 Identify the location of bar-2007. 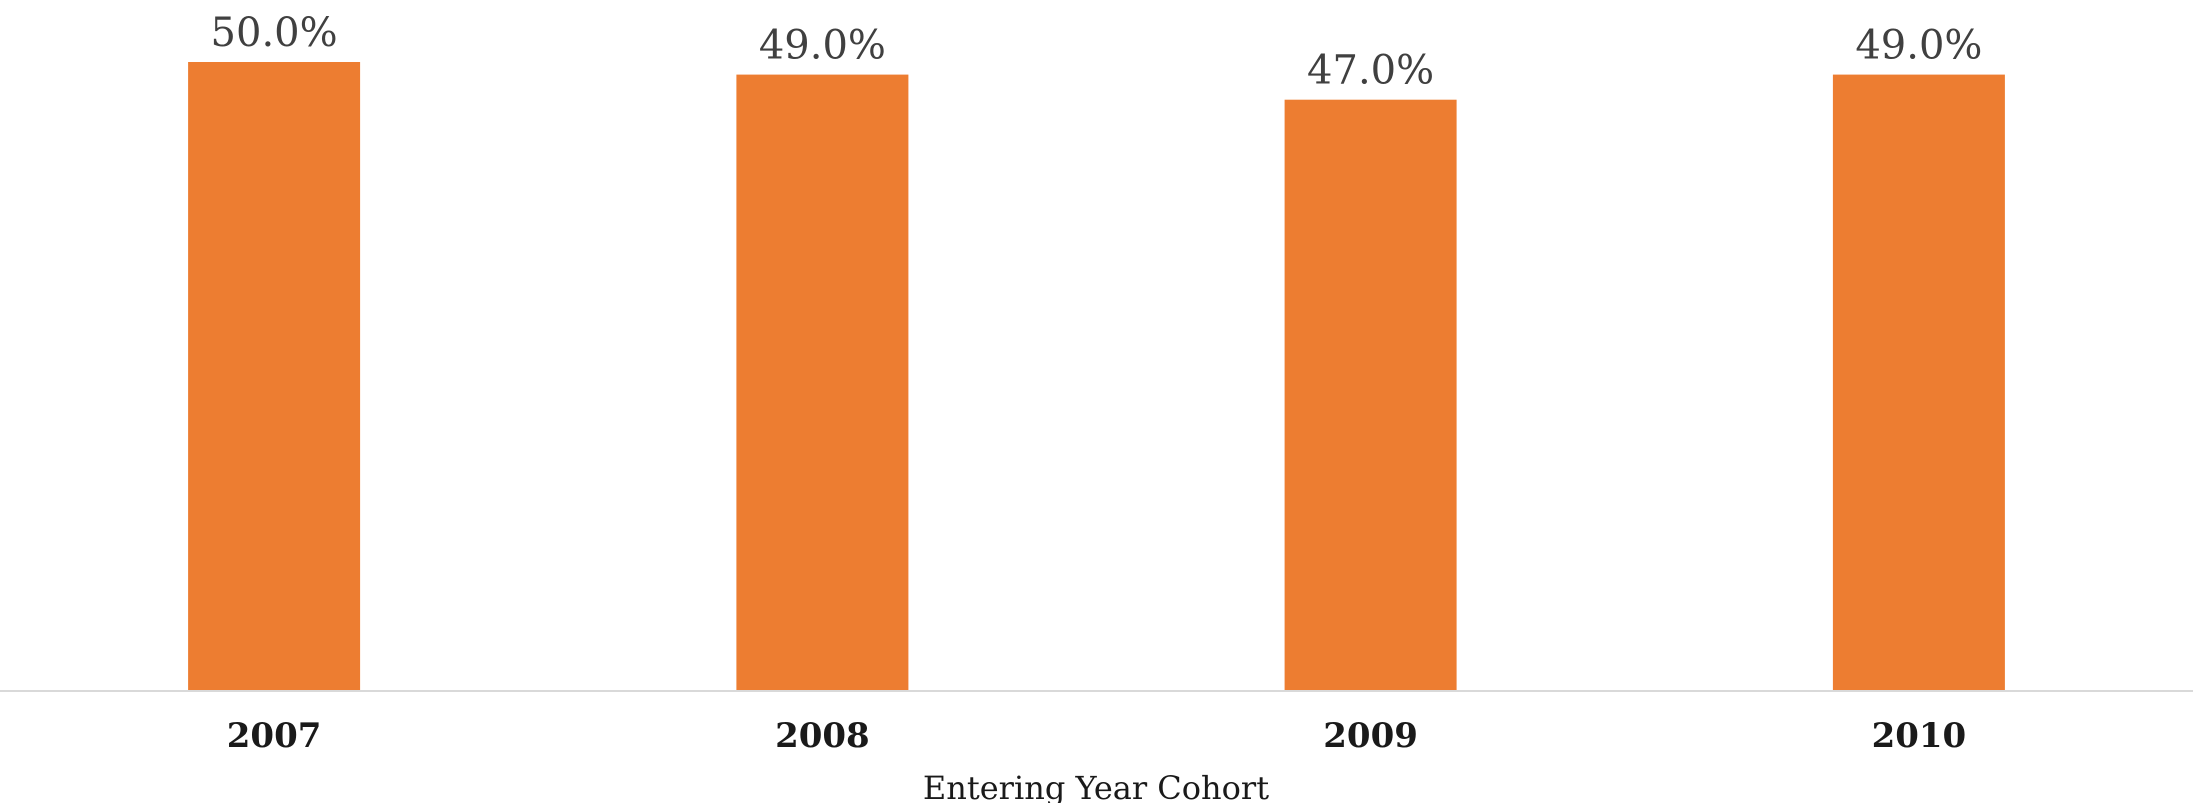
(274, 376).